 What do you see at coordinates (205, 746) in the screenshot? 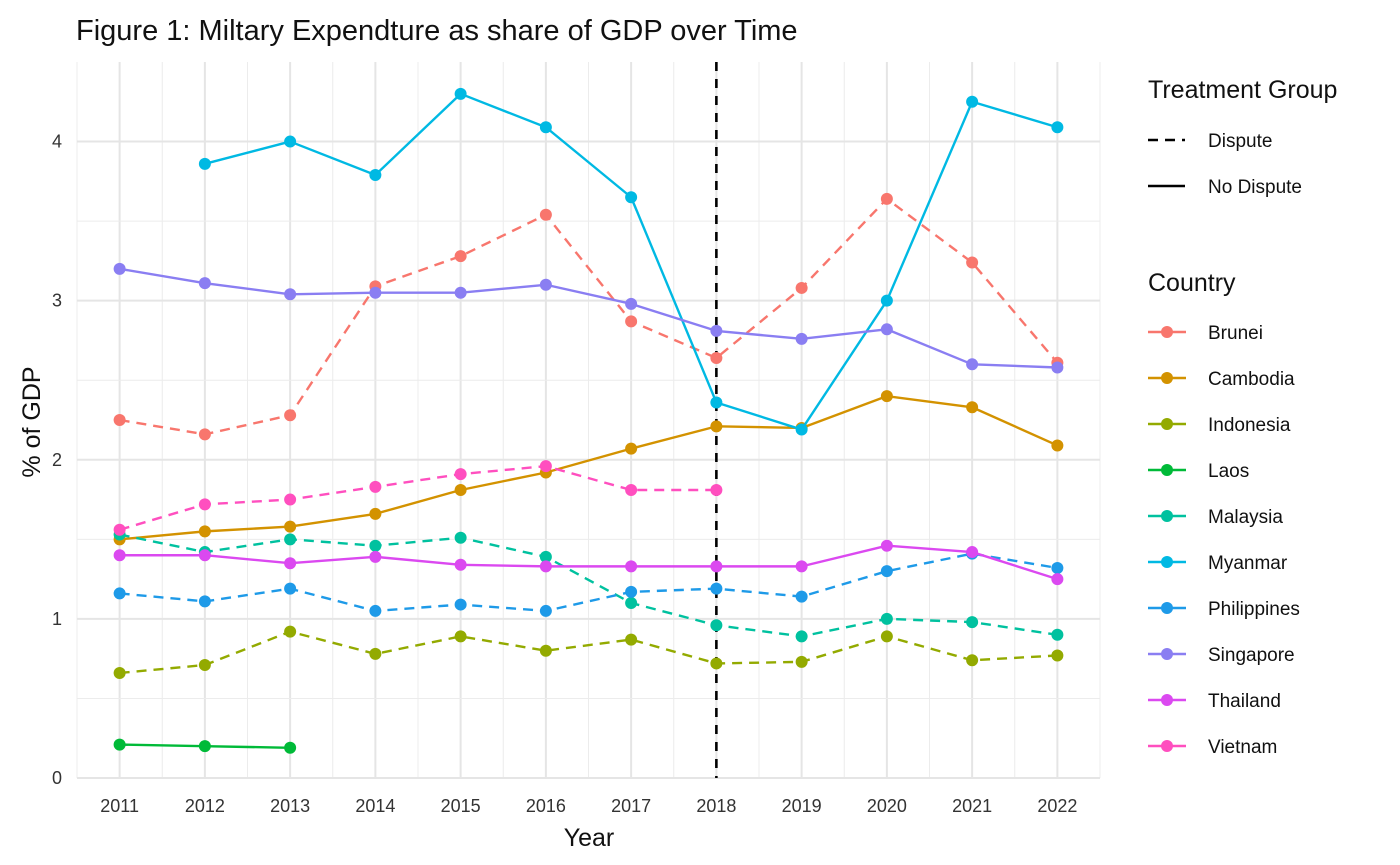
I see `series-laos` at bounding box center [205, 746].